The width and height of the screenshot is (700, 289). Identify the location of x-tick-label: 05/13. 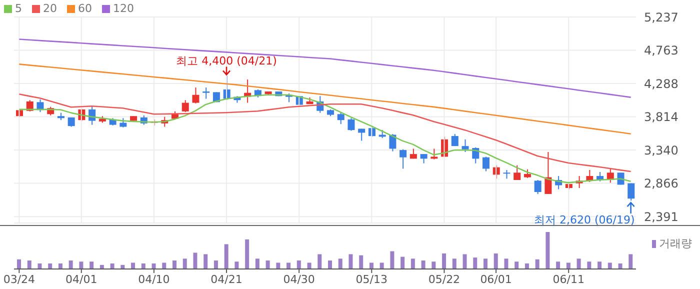
(372, 279).